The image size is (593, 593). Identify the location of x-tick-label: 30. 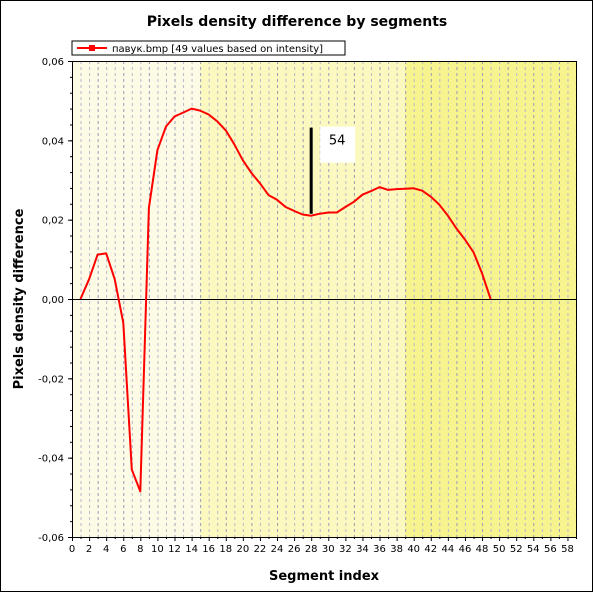
(328, 549).